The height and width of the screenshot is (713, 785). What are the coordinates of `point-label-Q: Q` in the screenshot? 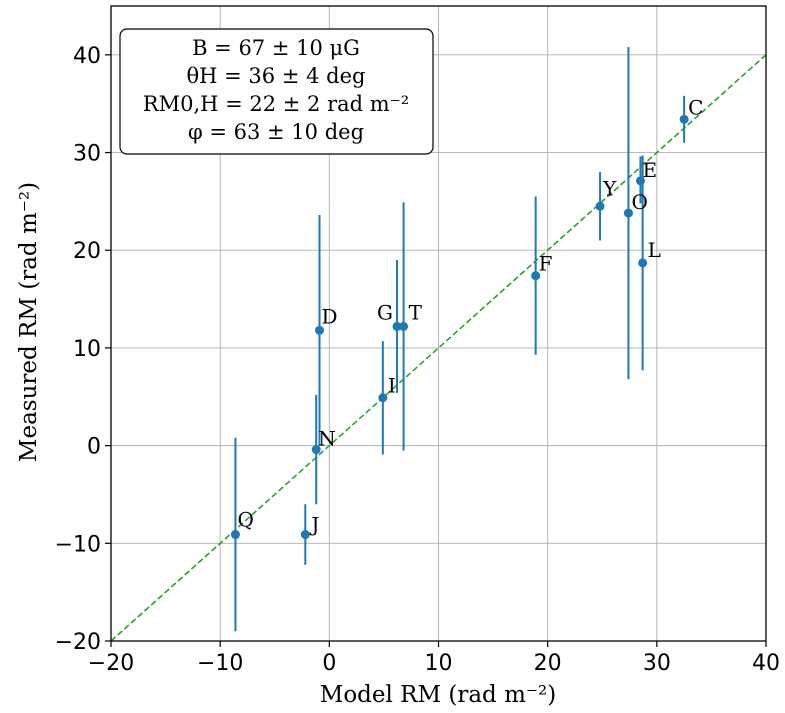 It's located at (245, 520).